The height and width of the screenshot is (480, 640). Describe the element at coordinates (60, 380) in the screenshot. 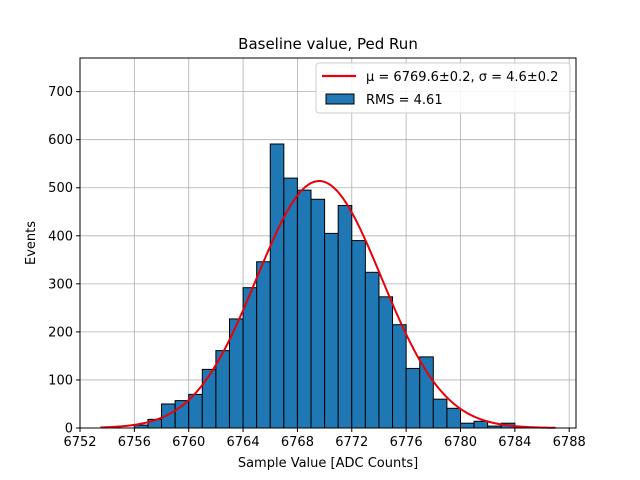

I see `y-tick-label: 100` at that location.